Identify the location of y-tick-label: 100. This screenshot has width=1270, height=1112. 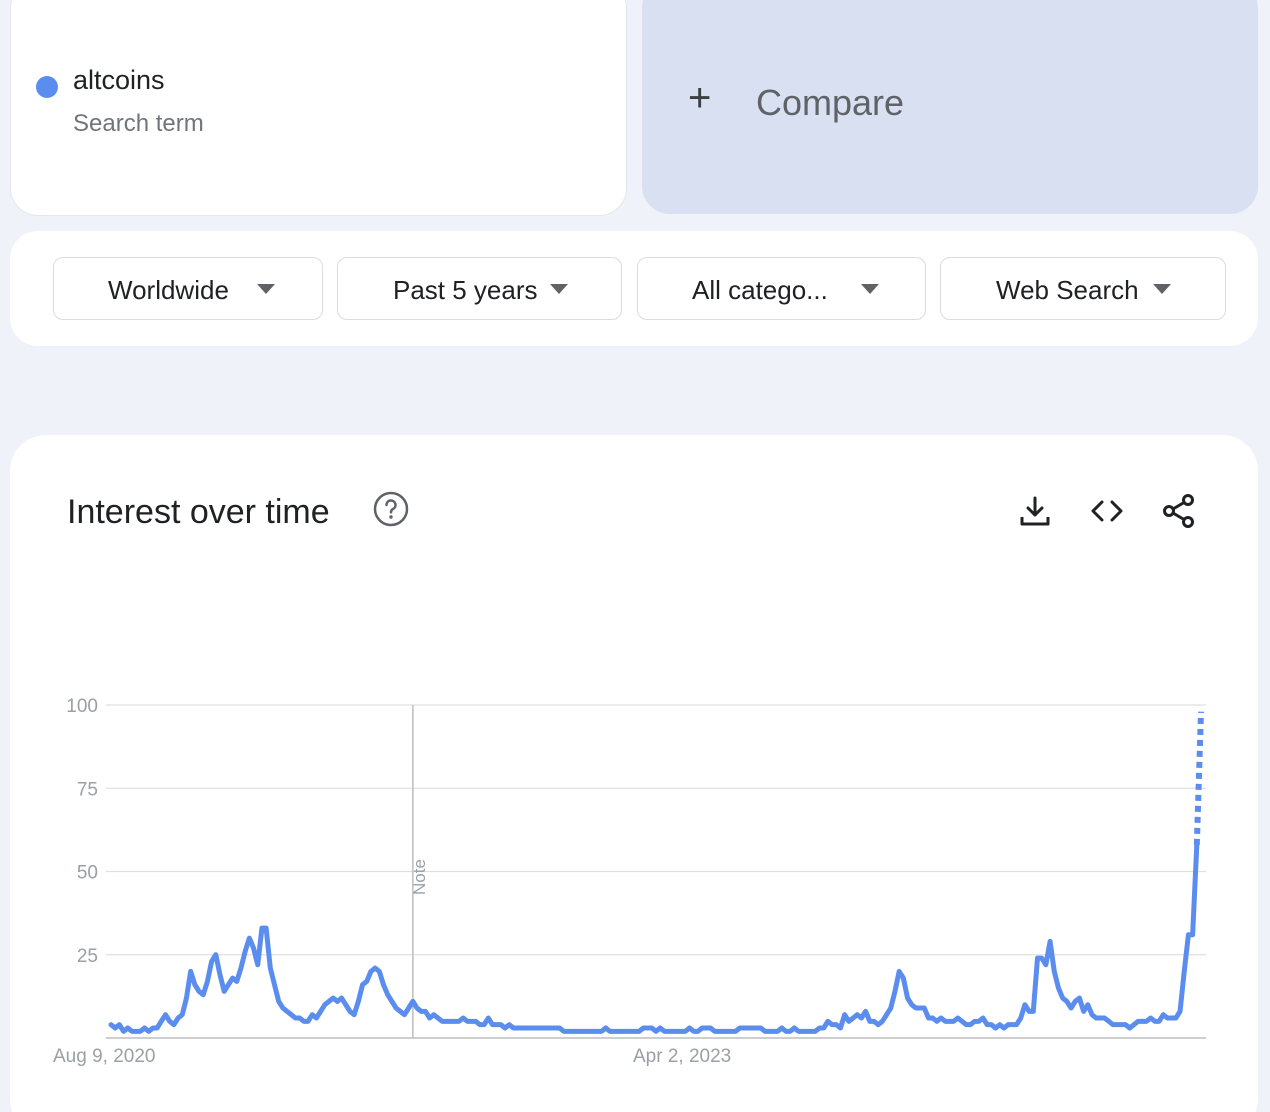
(82, 706).